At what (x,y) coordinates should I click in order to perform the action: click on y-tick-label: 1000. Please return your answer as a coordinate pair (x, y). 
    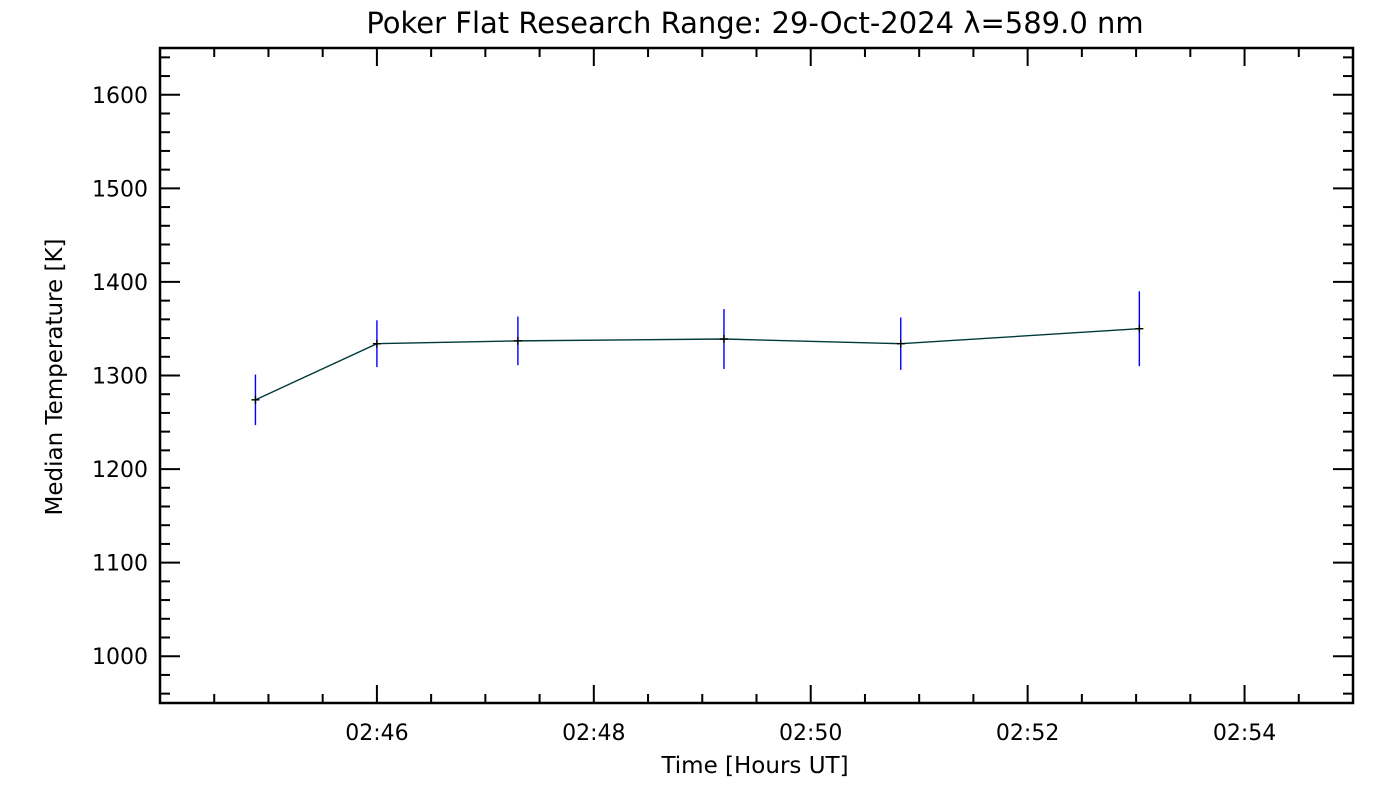
    Looking at the image, I should click on (120, 657).